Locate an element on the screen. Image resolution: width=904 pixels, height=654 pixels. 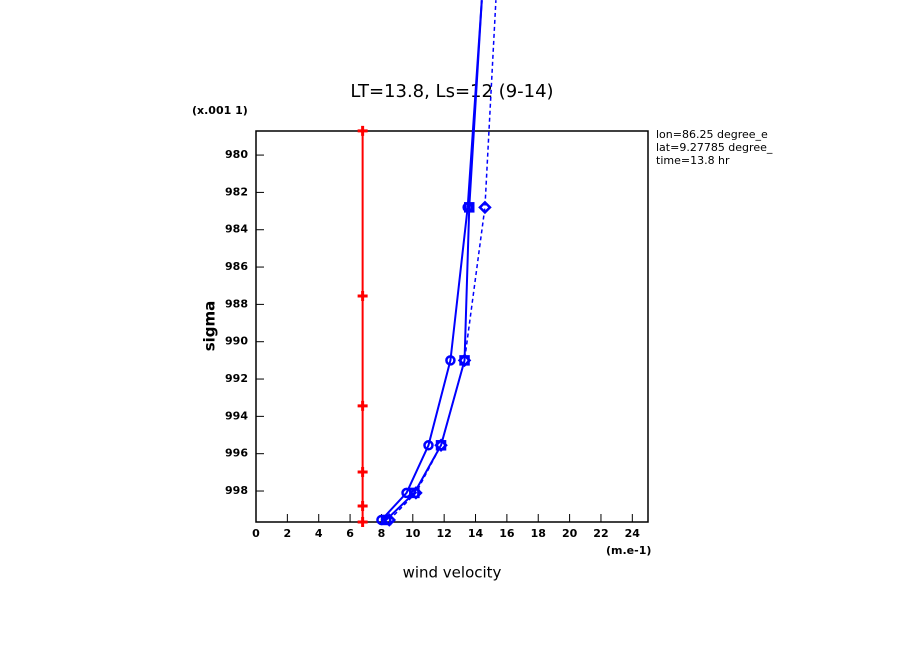
y-tick-label: 992 is located at coordinates (236, 378).